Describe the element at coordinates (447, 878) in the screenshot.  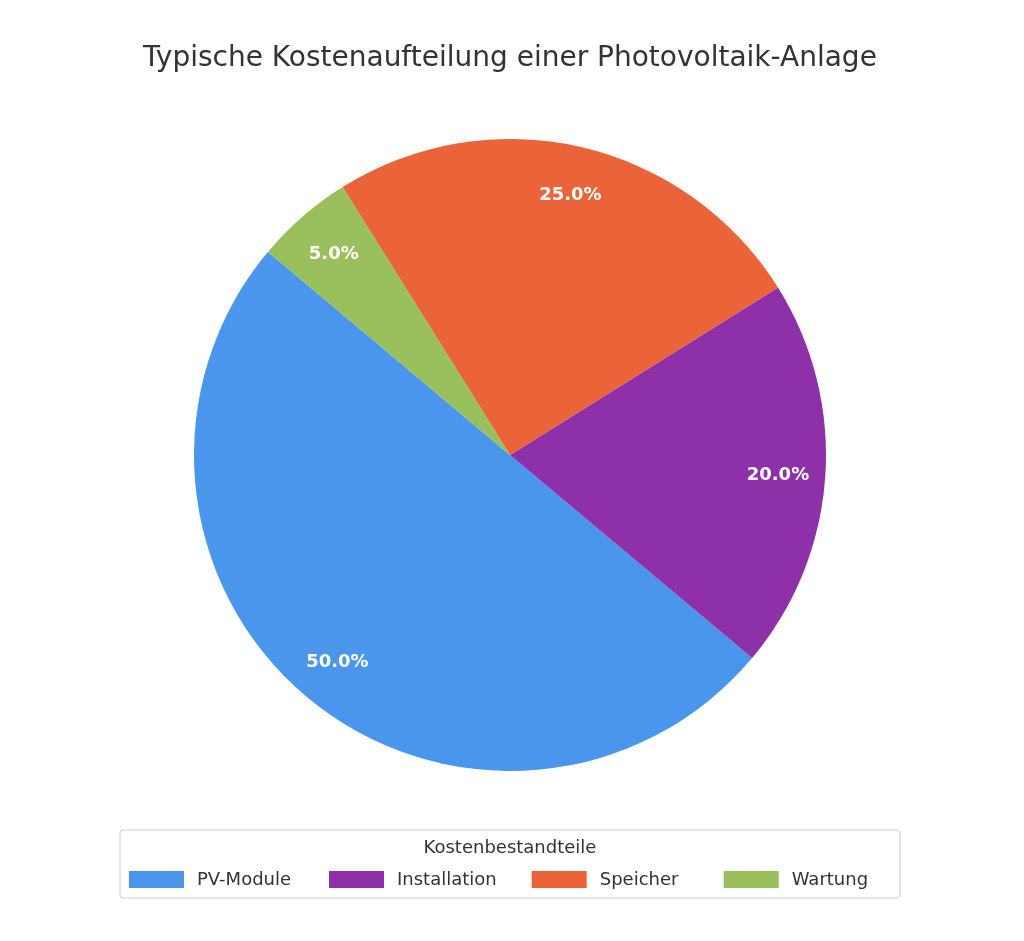
I see `legend-label: Installation` at that location.